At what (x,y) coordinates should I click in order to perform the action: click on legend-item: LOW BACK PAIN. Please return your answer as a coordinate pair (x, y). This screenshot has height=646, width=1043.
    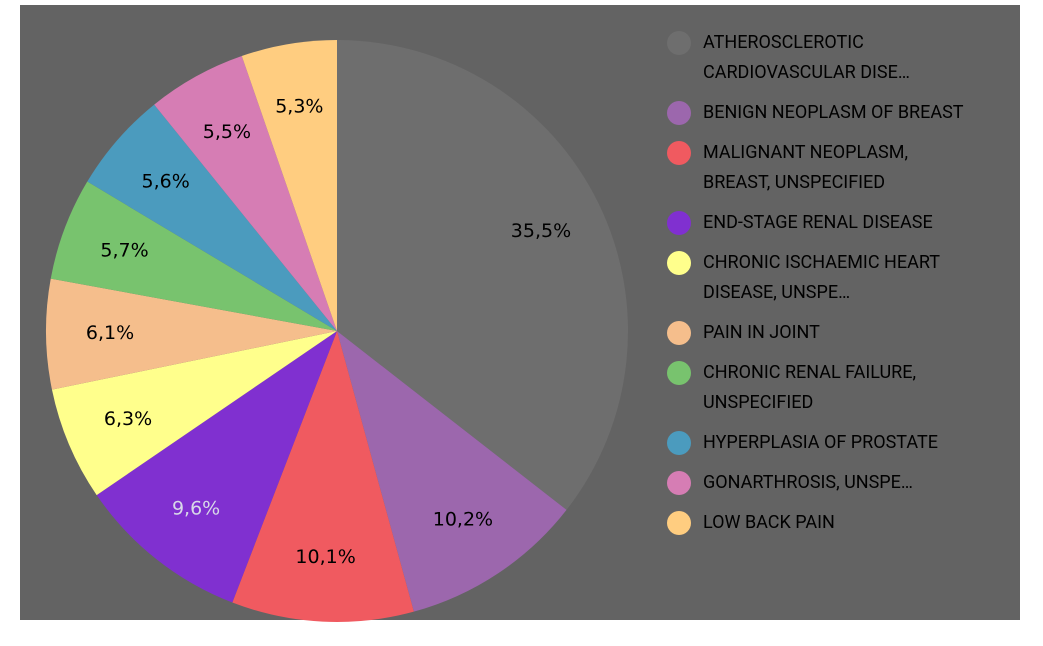
    Looking at the image, I should click on (837, 523).